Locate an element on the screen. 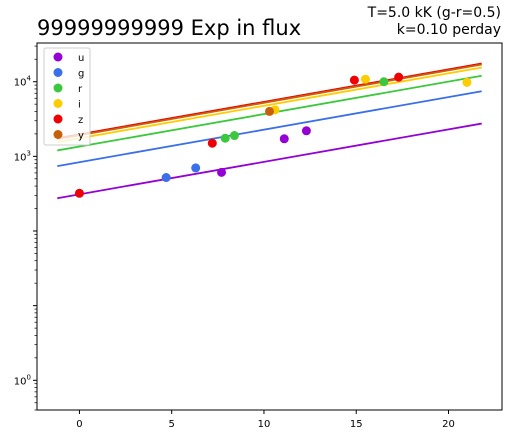 This screenshot has height=443, width=520. chart-title: 99999999999 Exp in flux is located at coordinates (169, 28).